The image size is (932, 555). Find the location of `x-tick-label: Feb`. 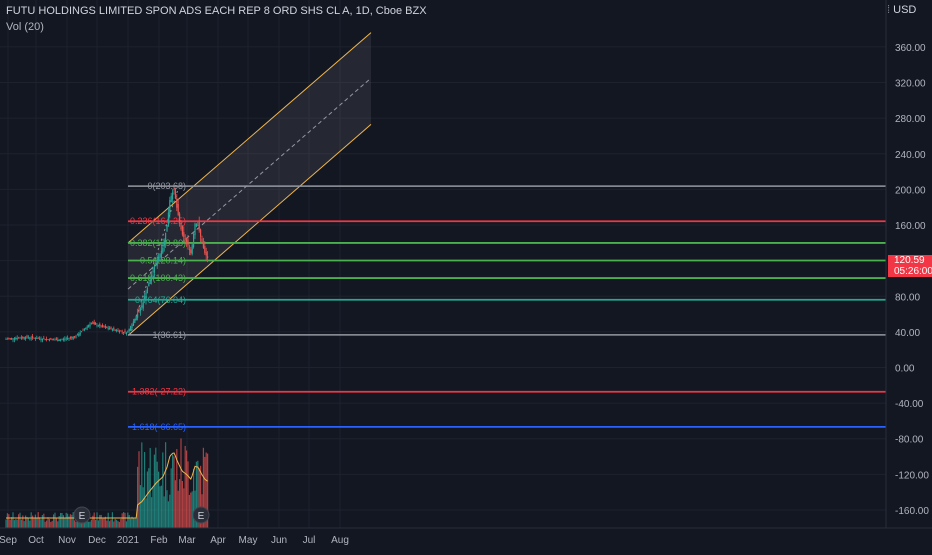

x-tick-label: Feb is located at coordinates (159, 540).